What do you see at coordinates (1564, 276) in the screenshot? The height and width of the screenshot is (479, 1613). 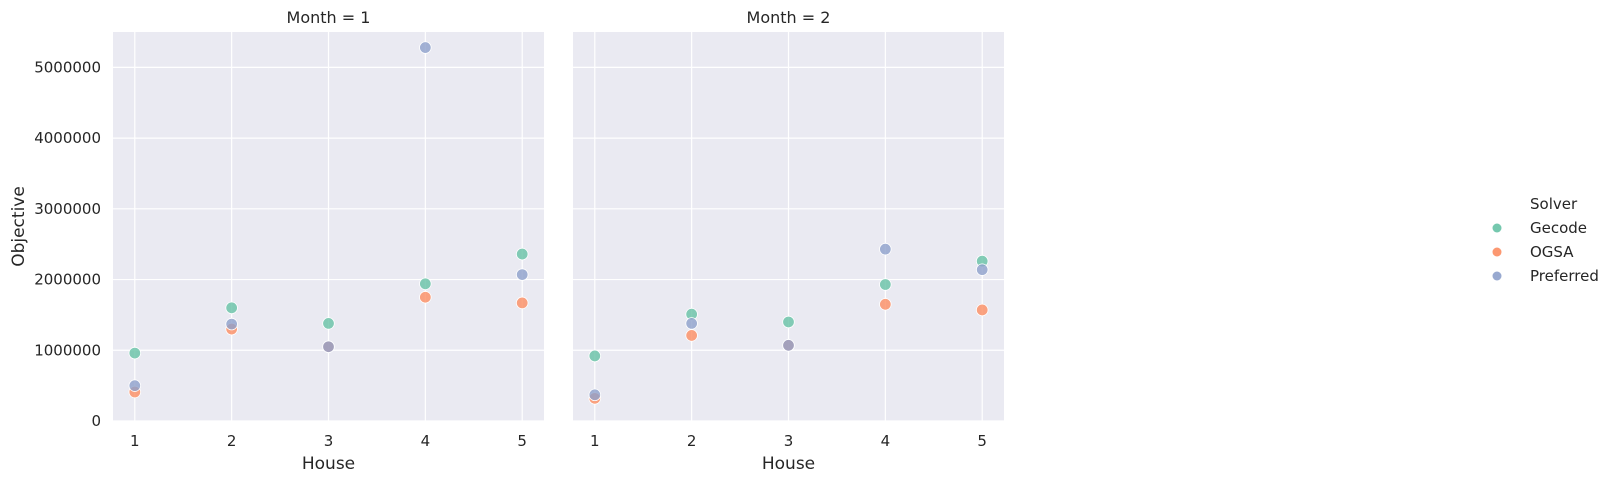 I see `legend-label-preferred: Preferred` at bounding box center [1564, 276].